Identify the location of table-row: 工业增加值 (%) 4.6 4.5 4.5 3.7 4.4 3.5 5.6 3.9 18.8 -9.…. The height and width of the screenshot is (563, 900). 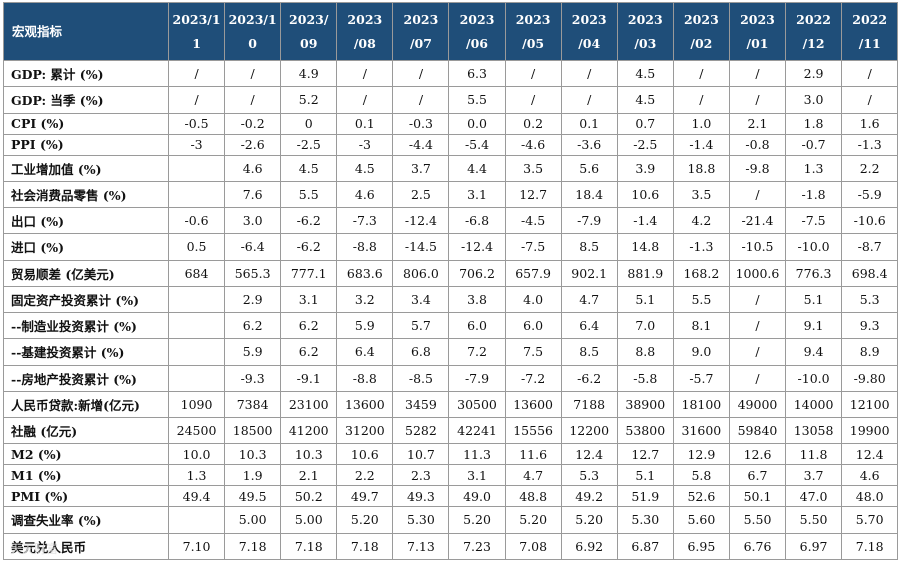
(451, 168).